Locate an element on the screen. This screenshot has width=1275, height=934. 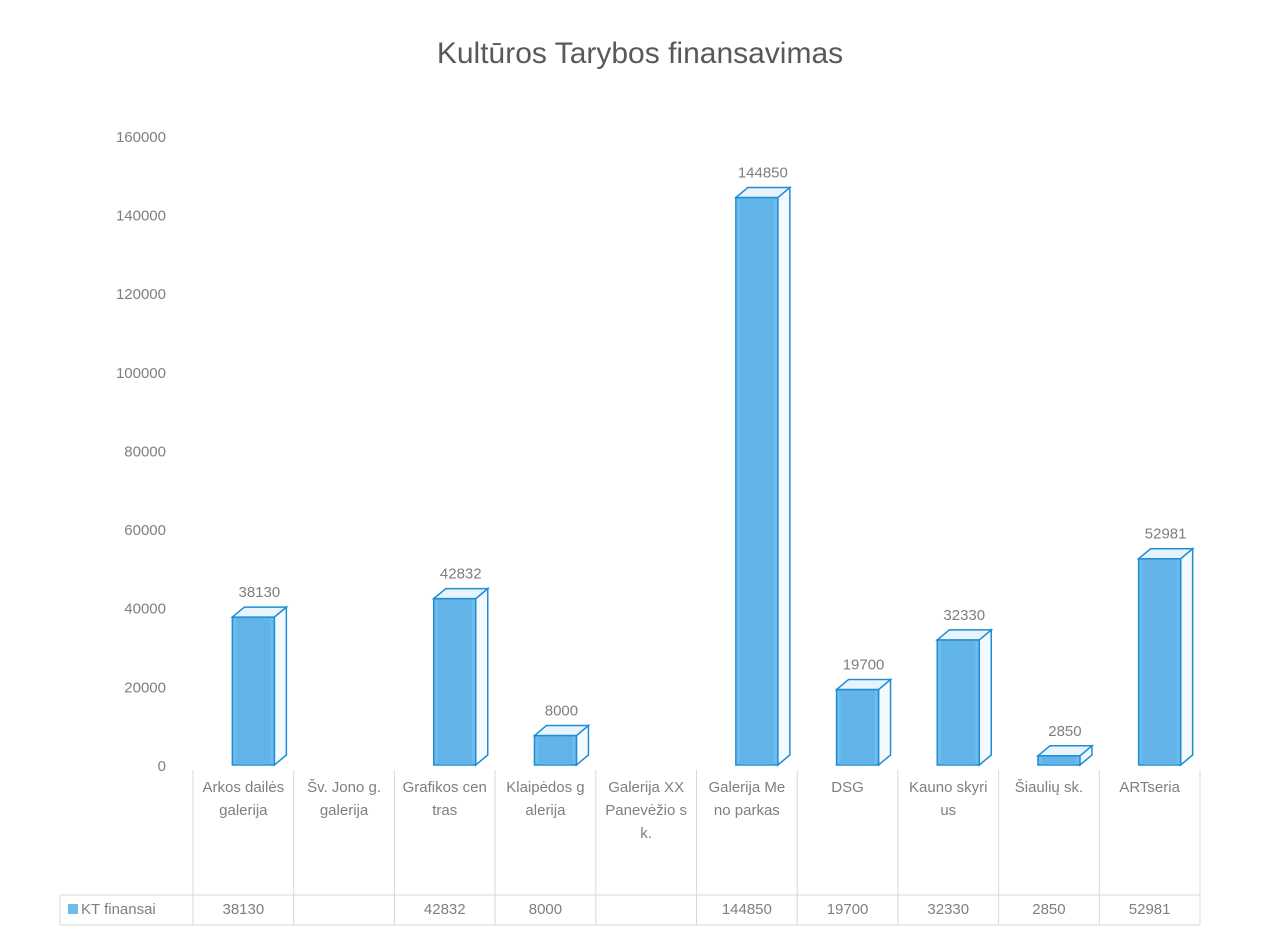
table-value: 19700 is located at coordinates (848, 909).